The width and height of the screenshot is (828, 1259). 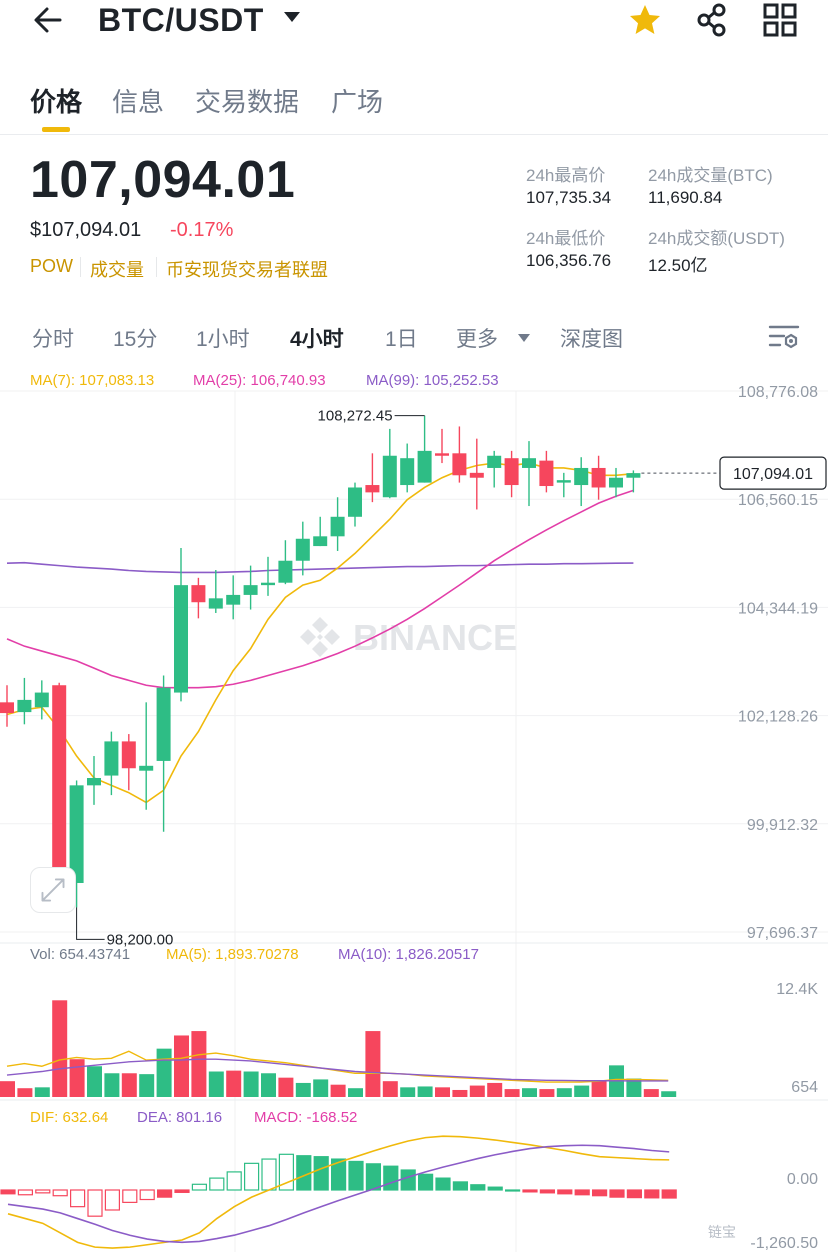 I want to click on macd-axis-label: 0.00, so click(x=802, y=1179).